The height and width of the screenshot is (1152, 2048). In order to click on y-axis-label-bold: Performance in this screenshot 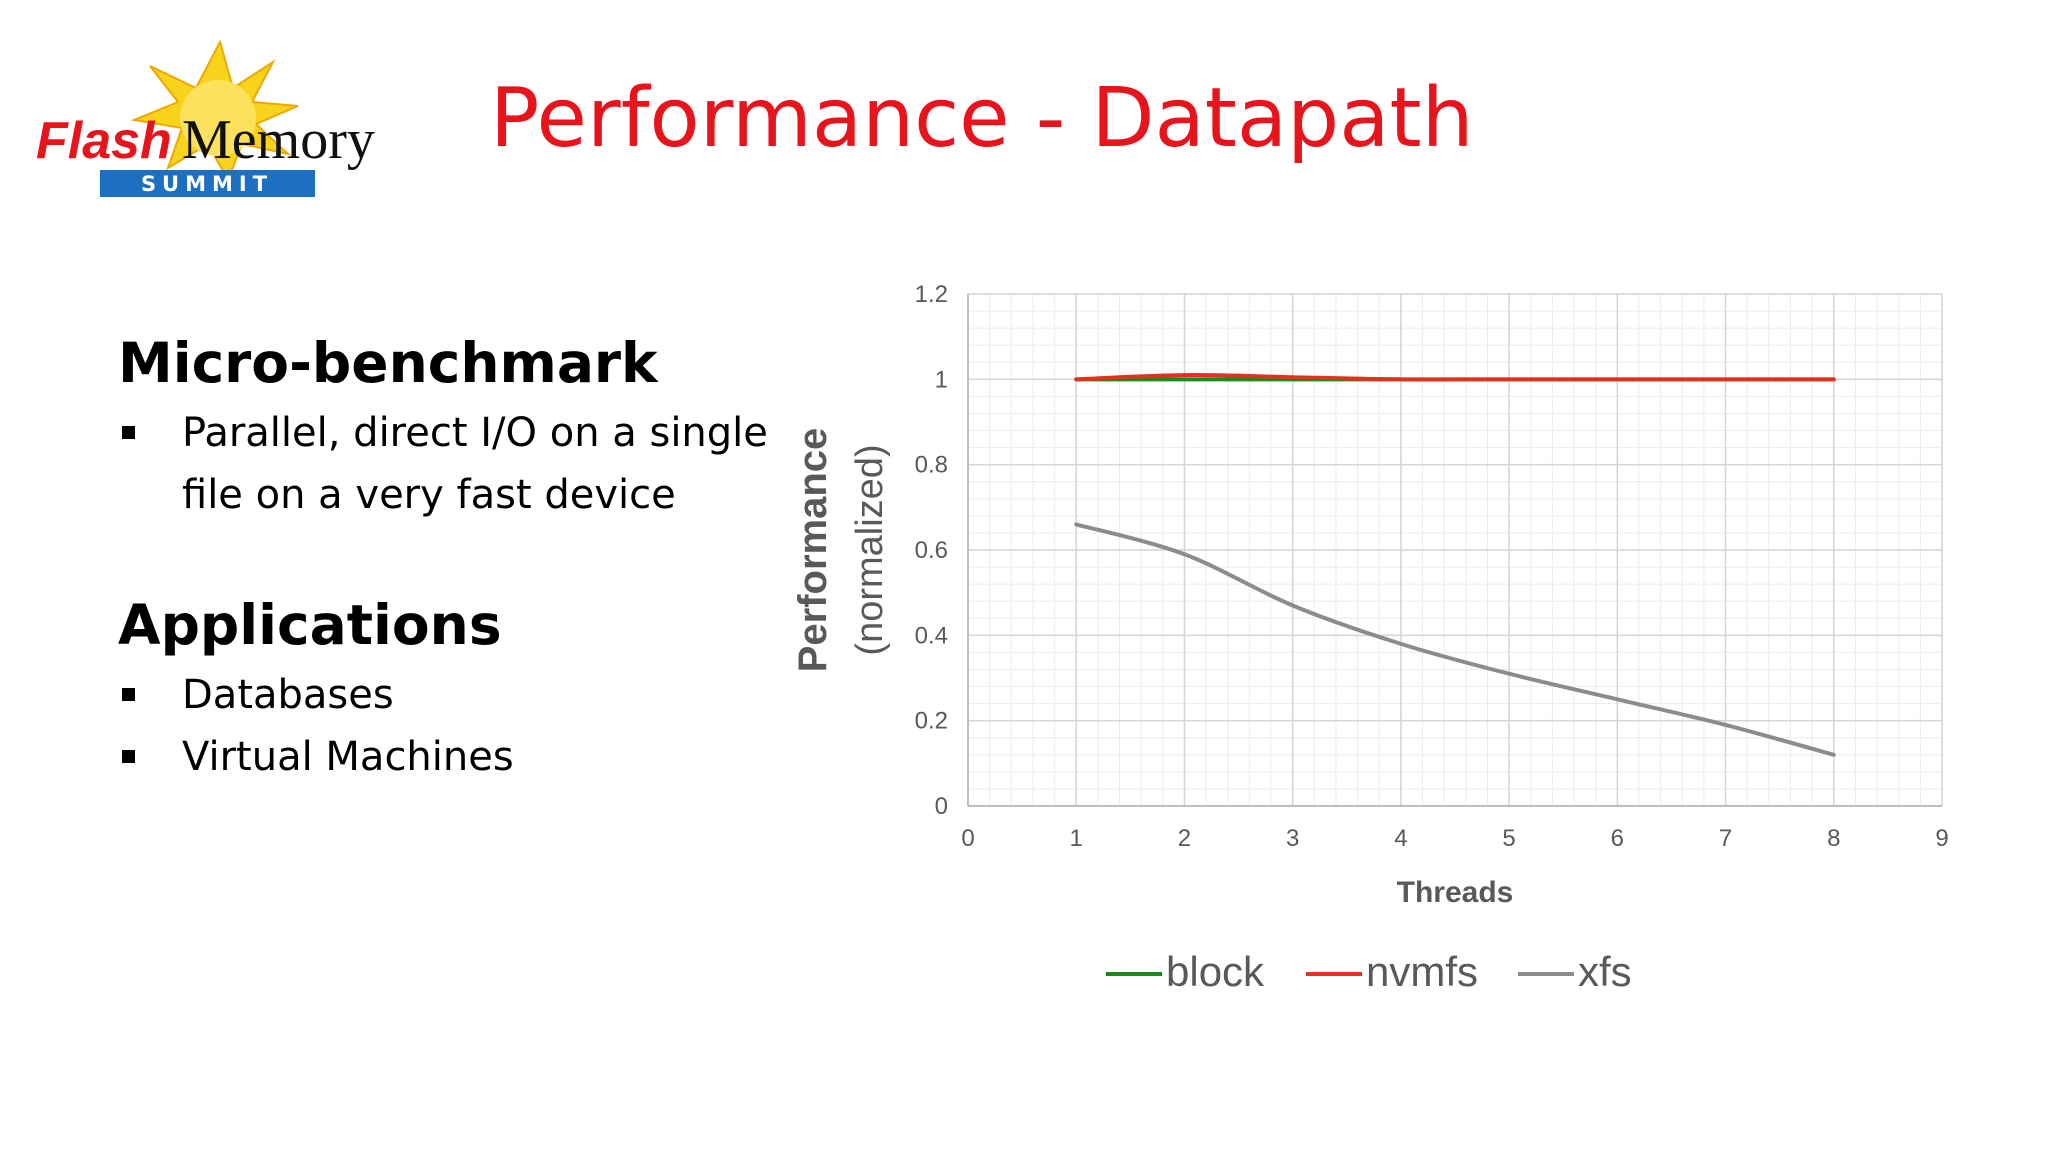, I will do `click(813, 550)`.